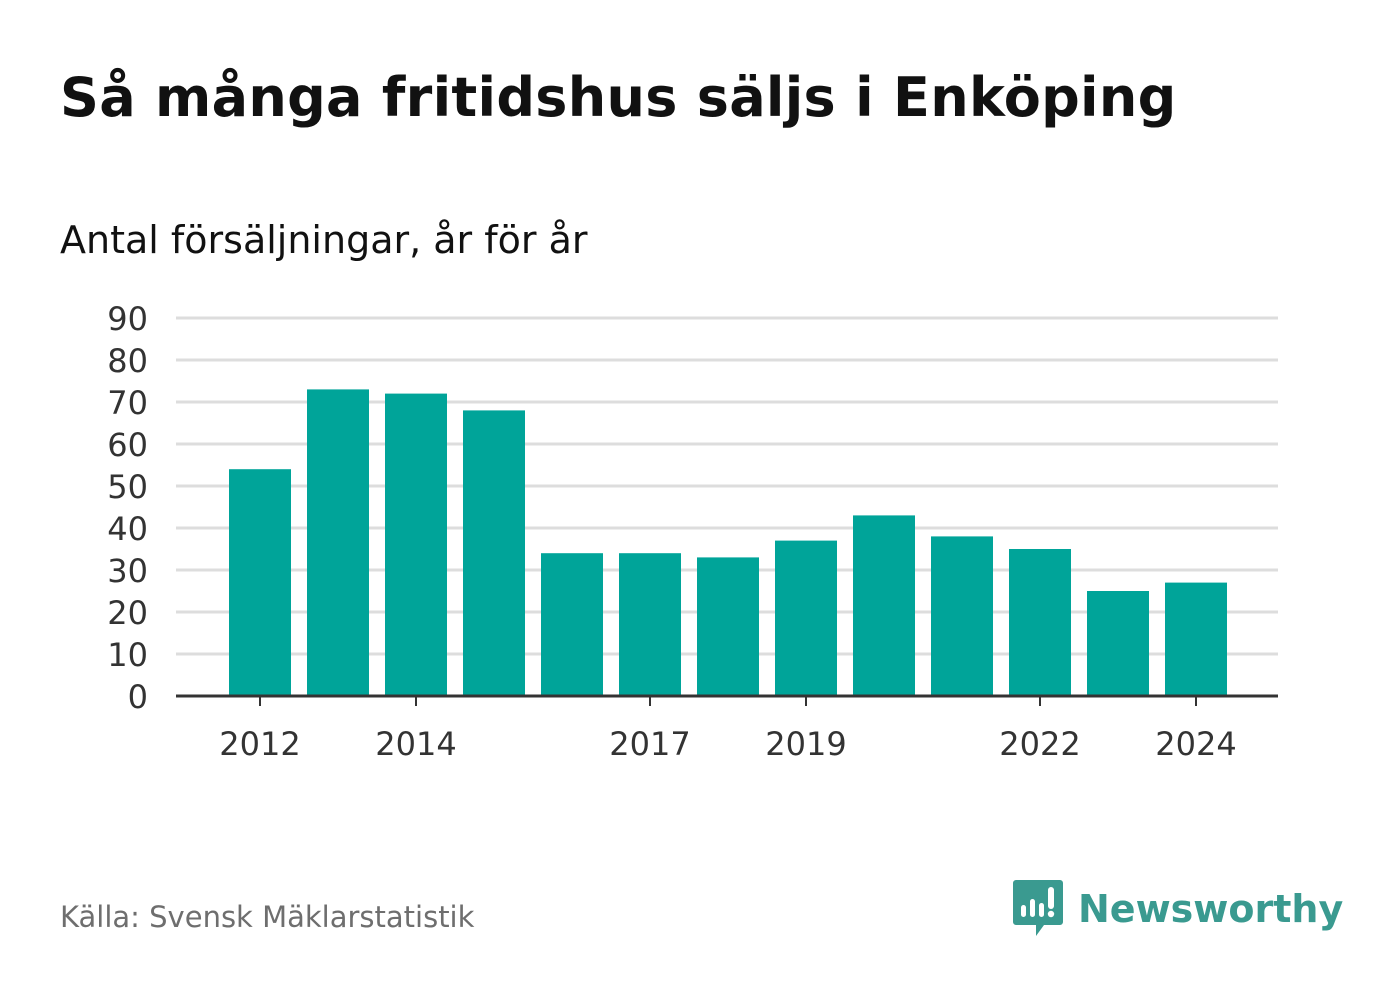 The width and height of the screenshot is (1382, 999). Describe the element at coordinates (962, 616) in the screenshot. I see `bar-2021` at that location.